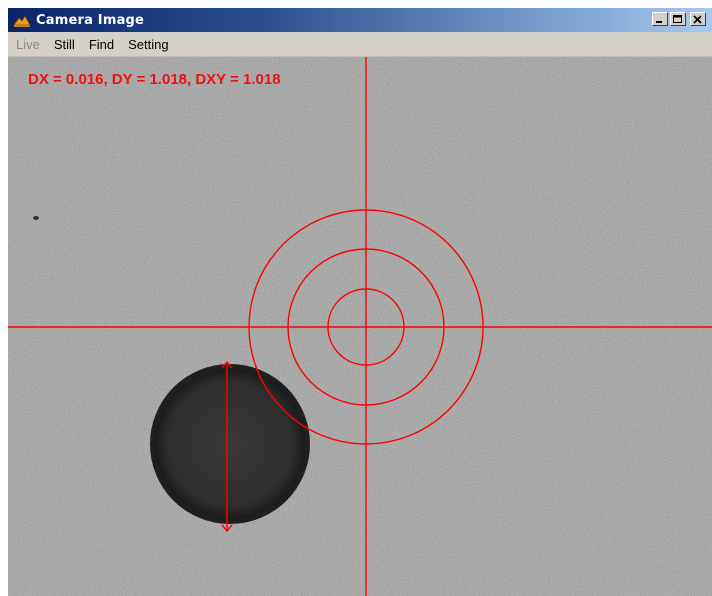 This screenshot has height=596, width=712. Describe the element at coordinates (148, 44) in the screenshot. I see `menu-setting: Setting` at that location.